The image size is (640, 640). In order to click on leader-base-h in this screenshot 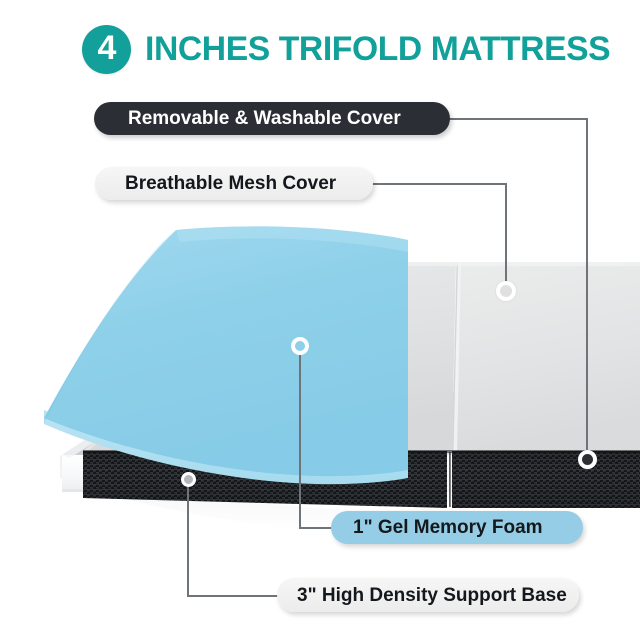, I will do `click(233, 596)`.